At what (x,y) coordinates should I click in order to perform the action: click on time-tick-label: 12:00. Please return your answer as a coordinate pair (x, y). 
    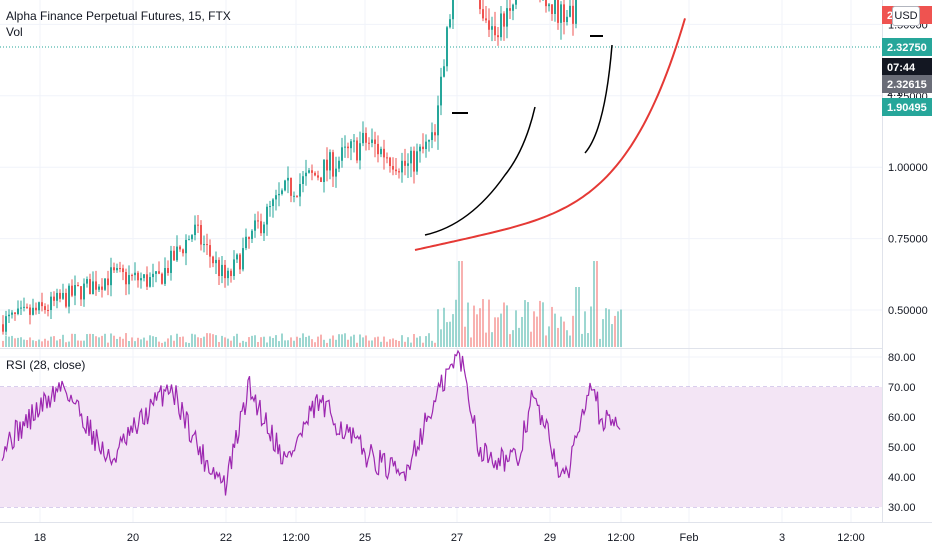
    Looking at the image, I should click on (296, 538).